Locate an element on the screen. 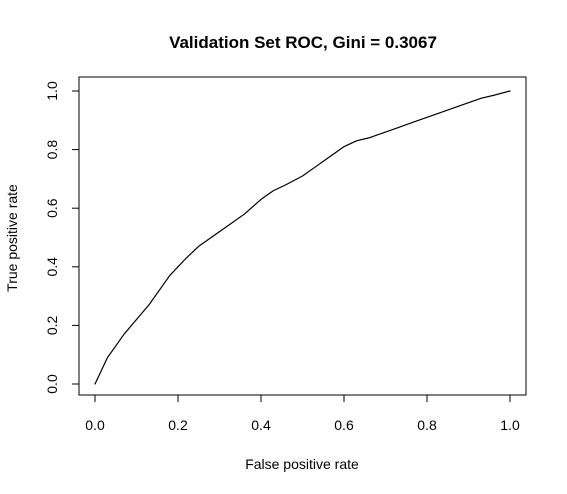  x-axis-label: False positive rate is located at coordinates (302, 464).